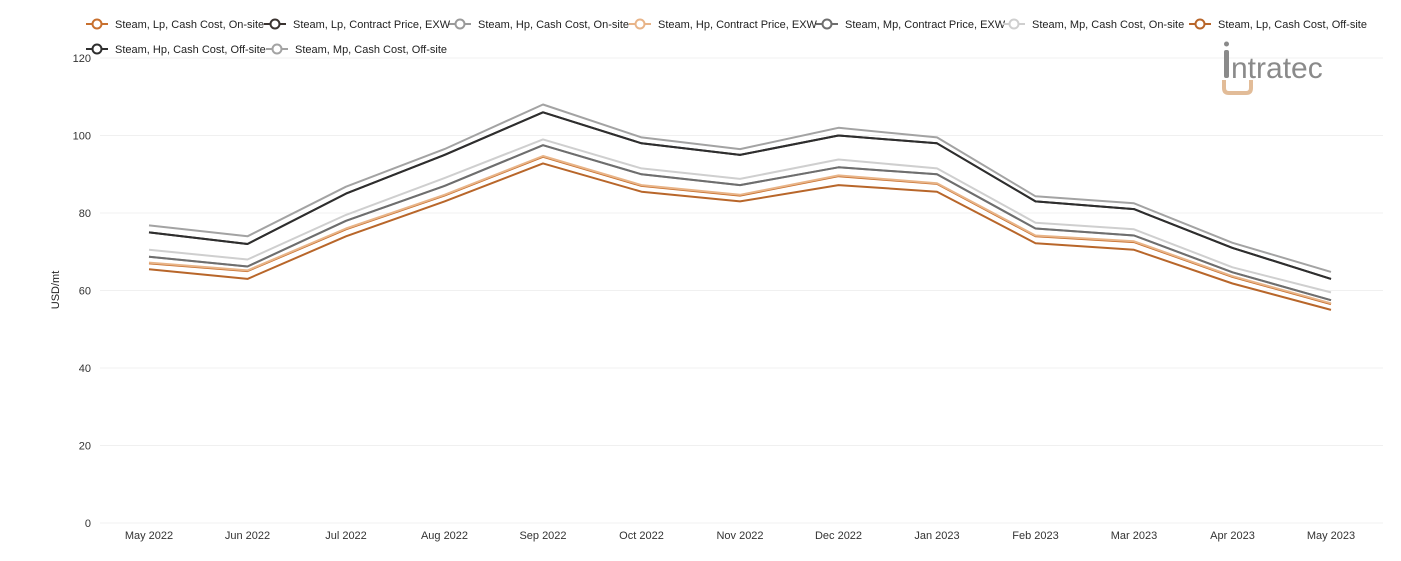 The width and height of the screenshot is (1401, 561). I want to click on x-tick-label: Oct 2022, so click(641, 536).